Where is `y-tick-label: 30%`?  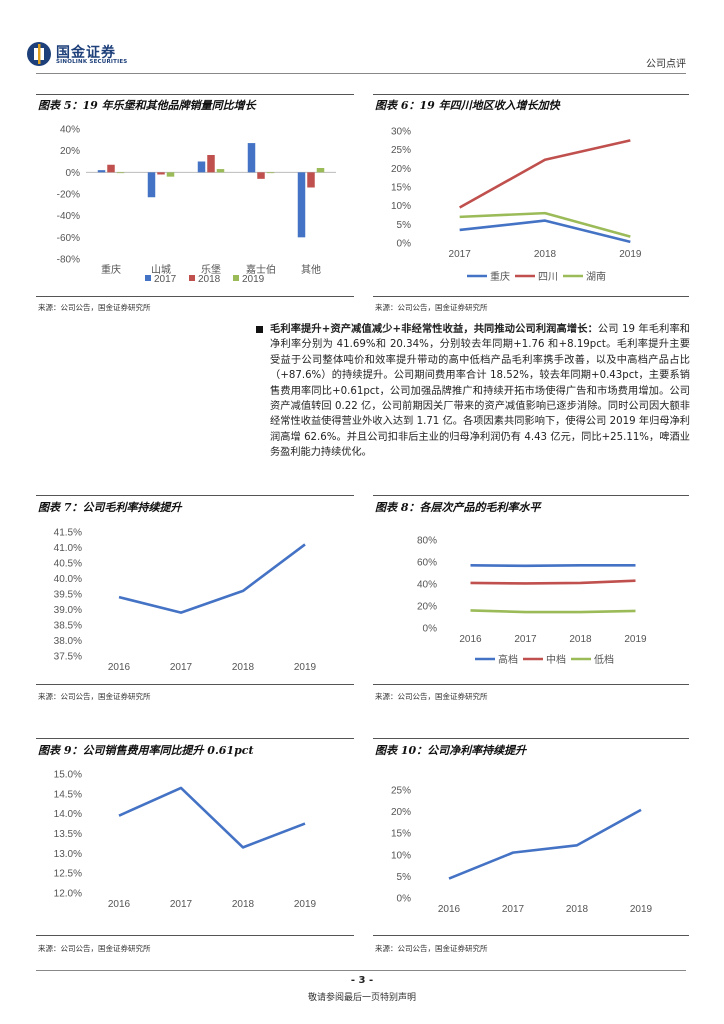 y-tick-label: 30% is located at coordinates (401, 132).